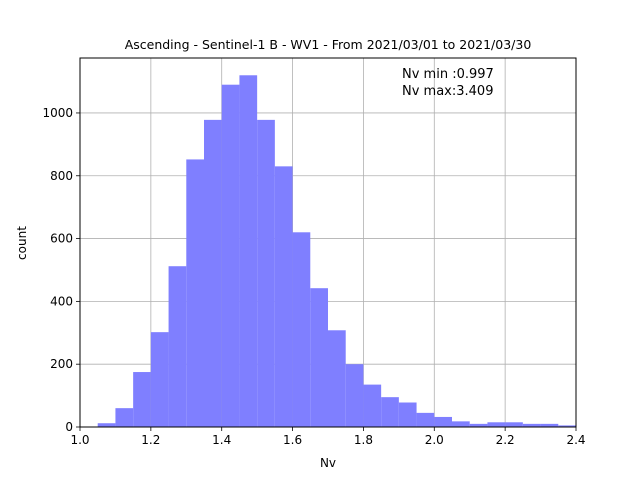  Describe the element at coordinates (22, 243) in the screenshot. I see `y-axis-label: count` at that location.